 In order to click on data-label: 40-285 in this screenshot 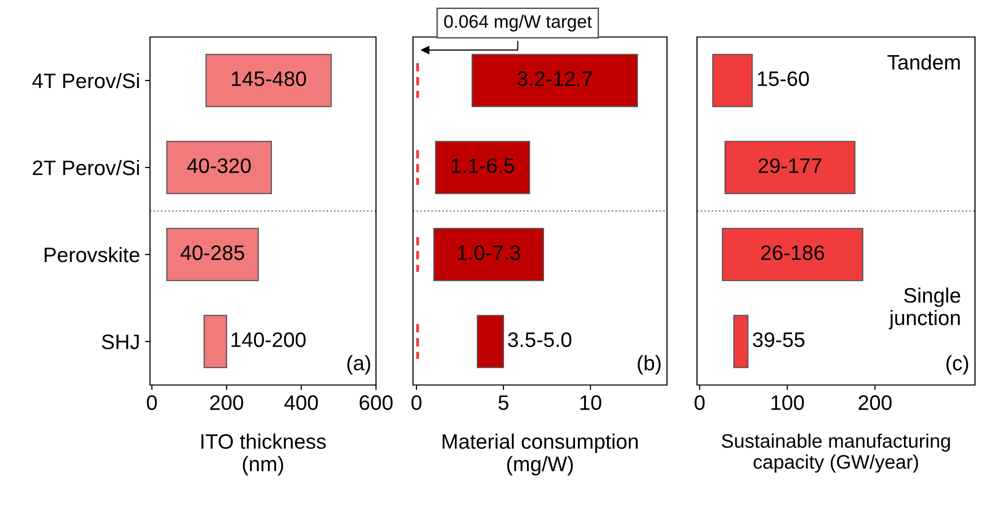, I will do `click(212, 252)`.